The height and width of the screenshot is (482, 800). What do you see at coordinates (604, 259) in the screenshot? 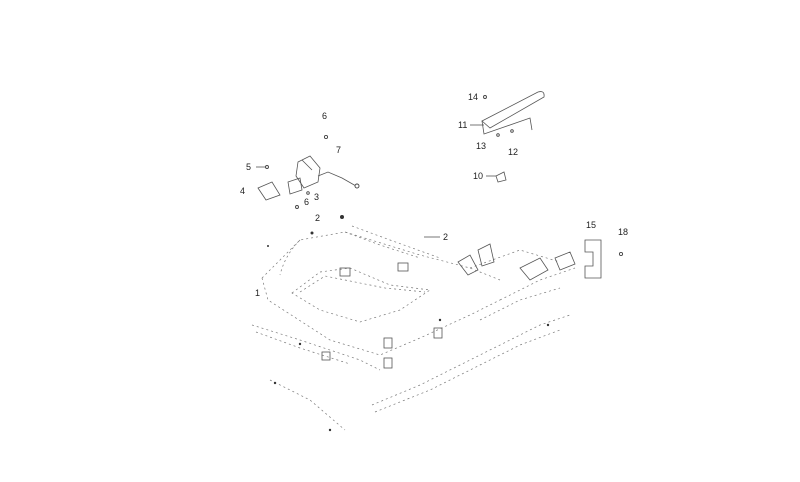
I see `side-bracket-assembly` at bounding box center [604, 259].